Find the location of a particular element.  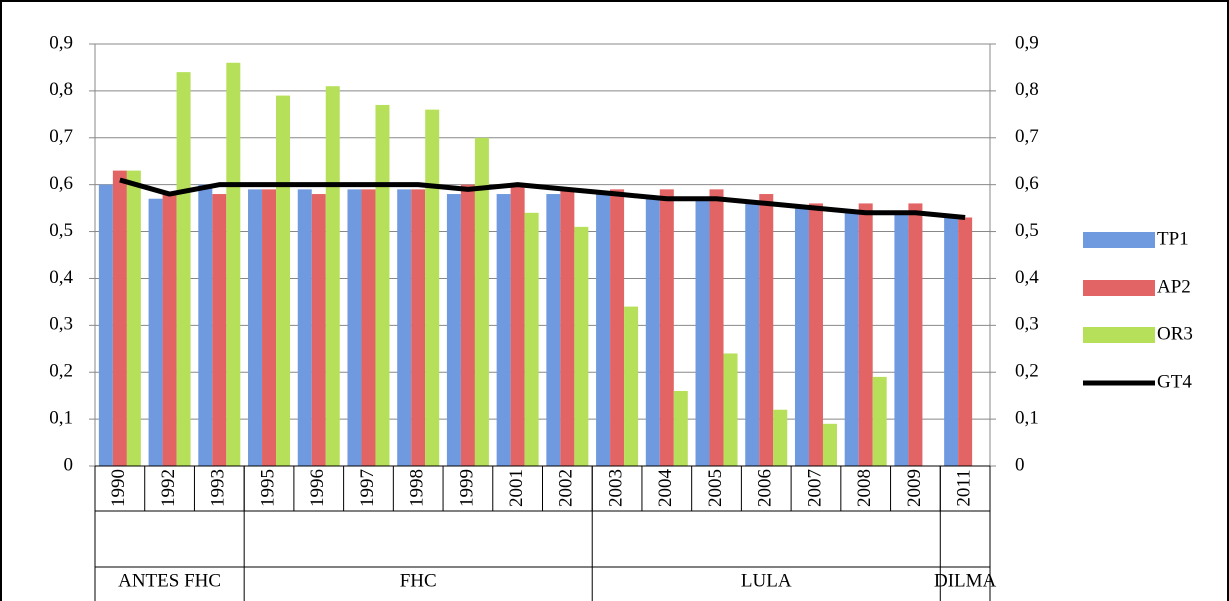

x-tick-label: 2008 is located at coordinates (864, 488).